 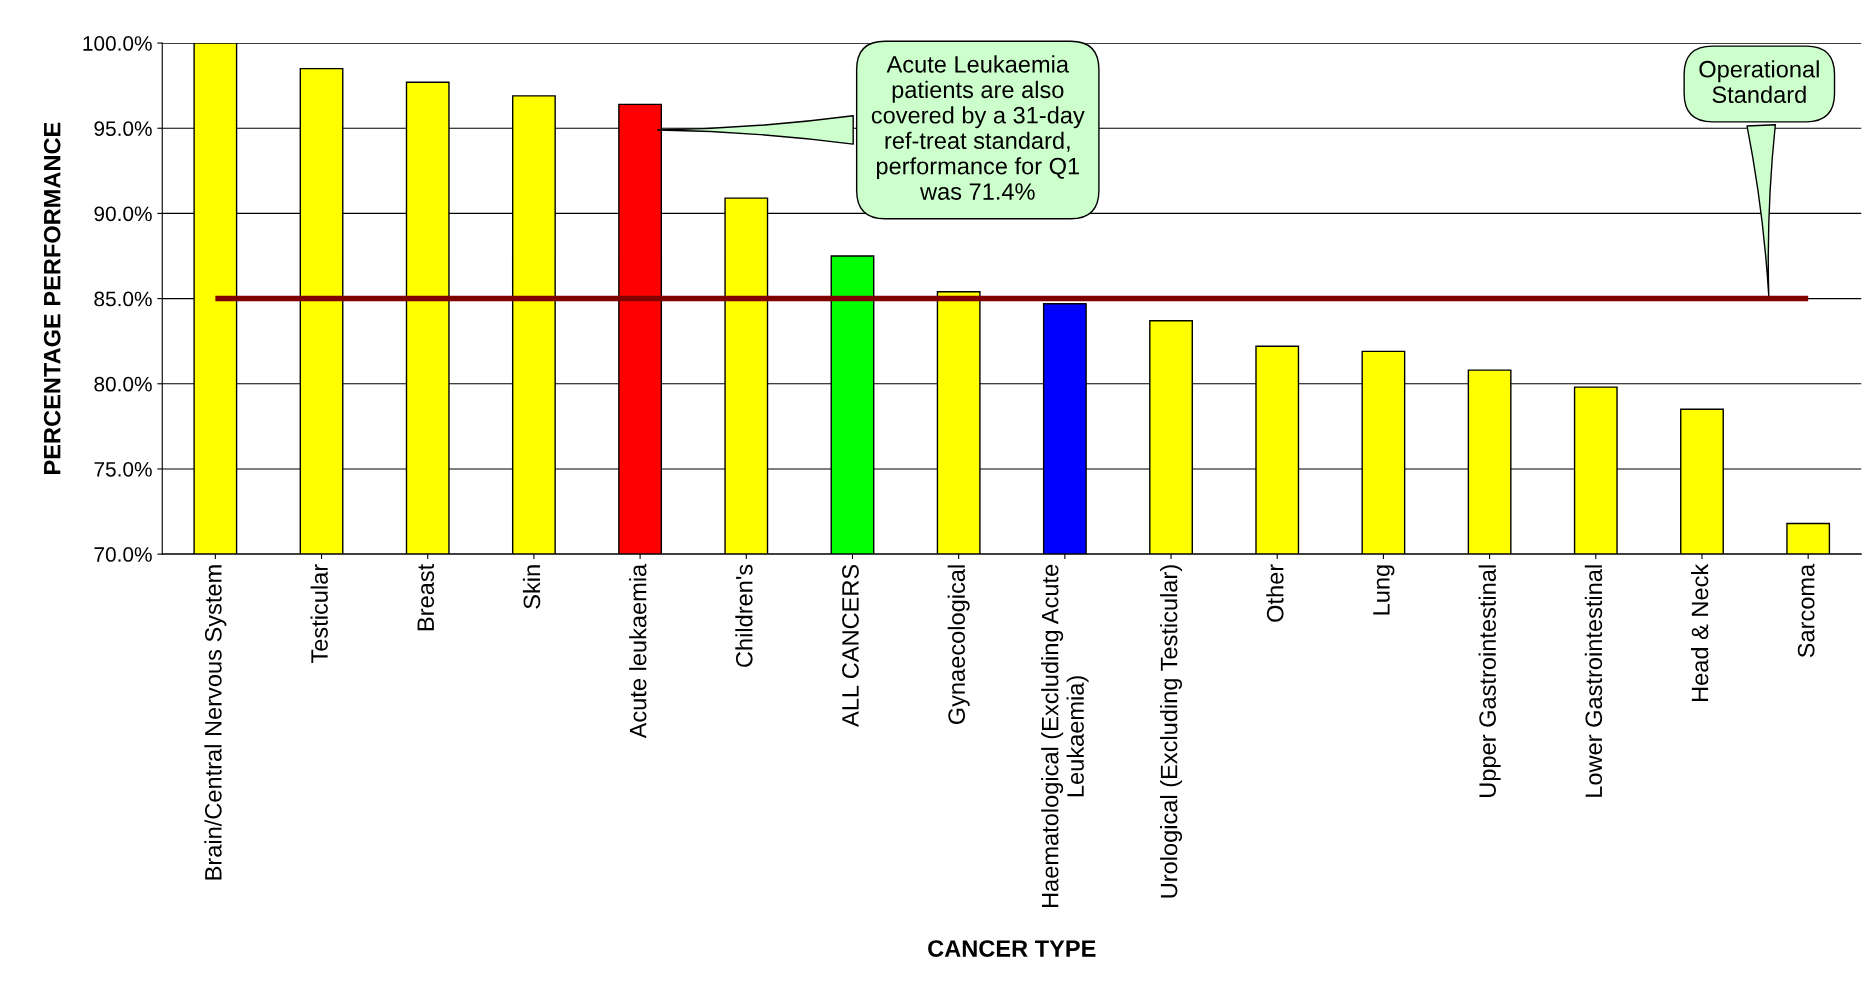 What do you see at coordinates (638, 651) in the screenshot?
I see `x-tick-label: Acute leukaemia` at bounding box center [638, 651].